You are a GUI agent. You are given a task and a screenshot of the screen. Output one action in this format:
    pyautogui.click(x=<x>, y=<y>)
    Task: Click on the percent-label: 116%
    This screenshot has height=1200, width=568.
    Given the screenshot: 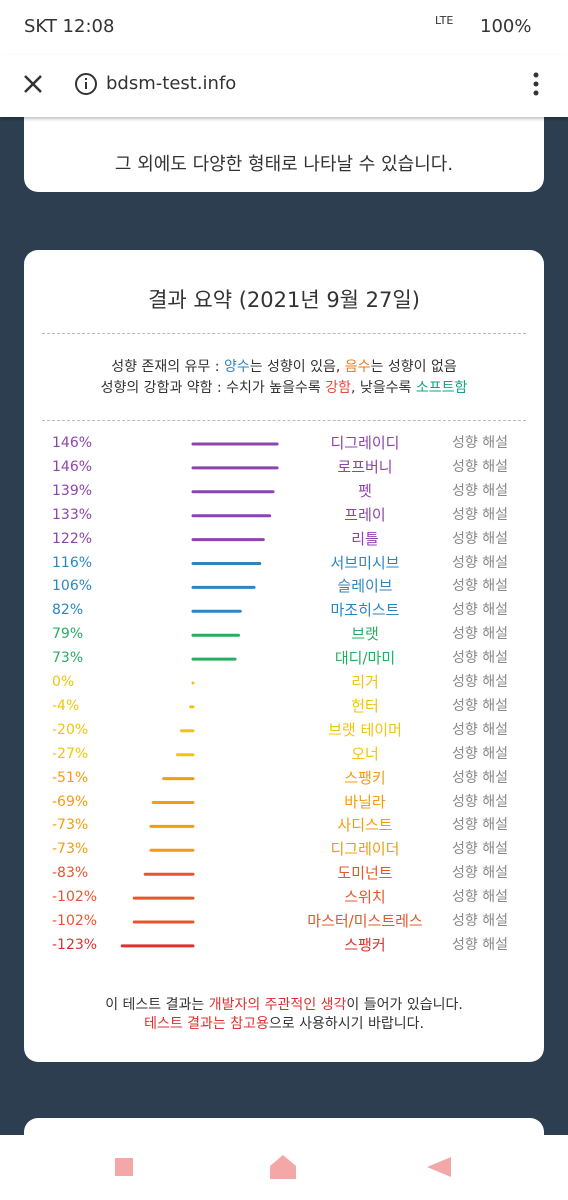 What is the action you would take?
    pyautogui.click(x=72, y=562)
    